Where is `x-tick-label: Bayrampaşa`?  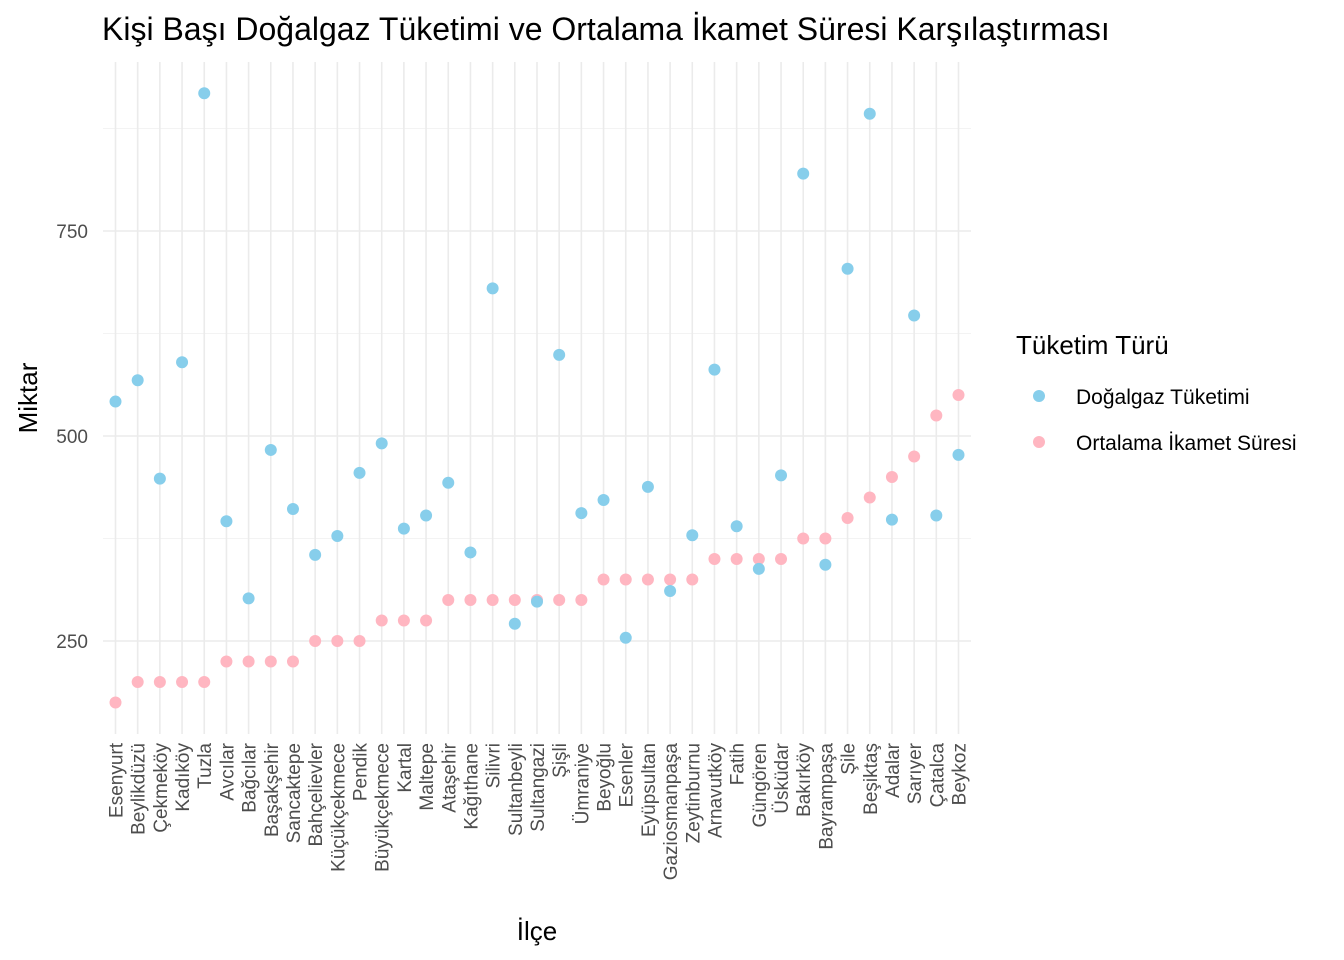
x-tick-label: Bayrampaşa is located at coordinates (826, 796).